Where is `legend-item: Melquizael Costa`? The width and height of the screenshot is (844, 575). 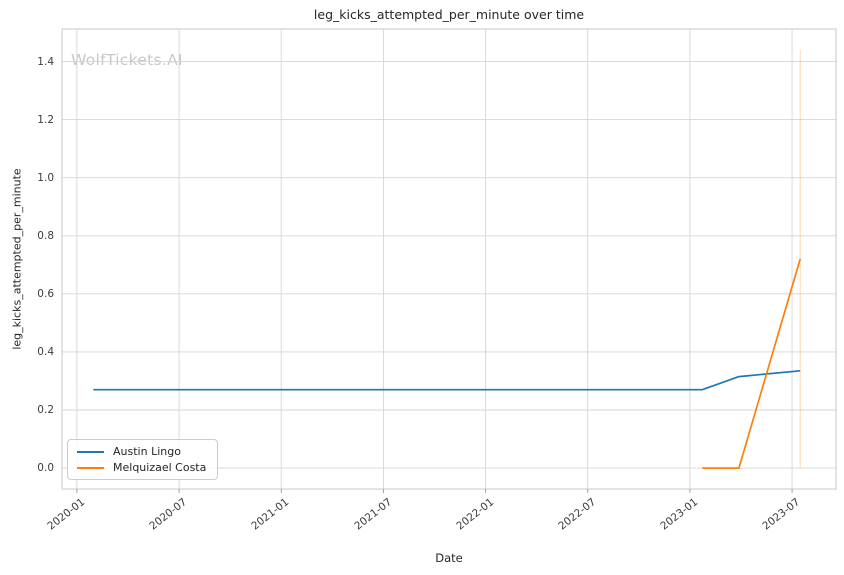
legend-item: Melquizael Costa is located at coordinates (141, 467).